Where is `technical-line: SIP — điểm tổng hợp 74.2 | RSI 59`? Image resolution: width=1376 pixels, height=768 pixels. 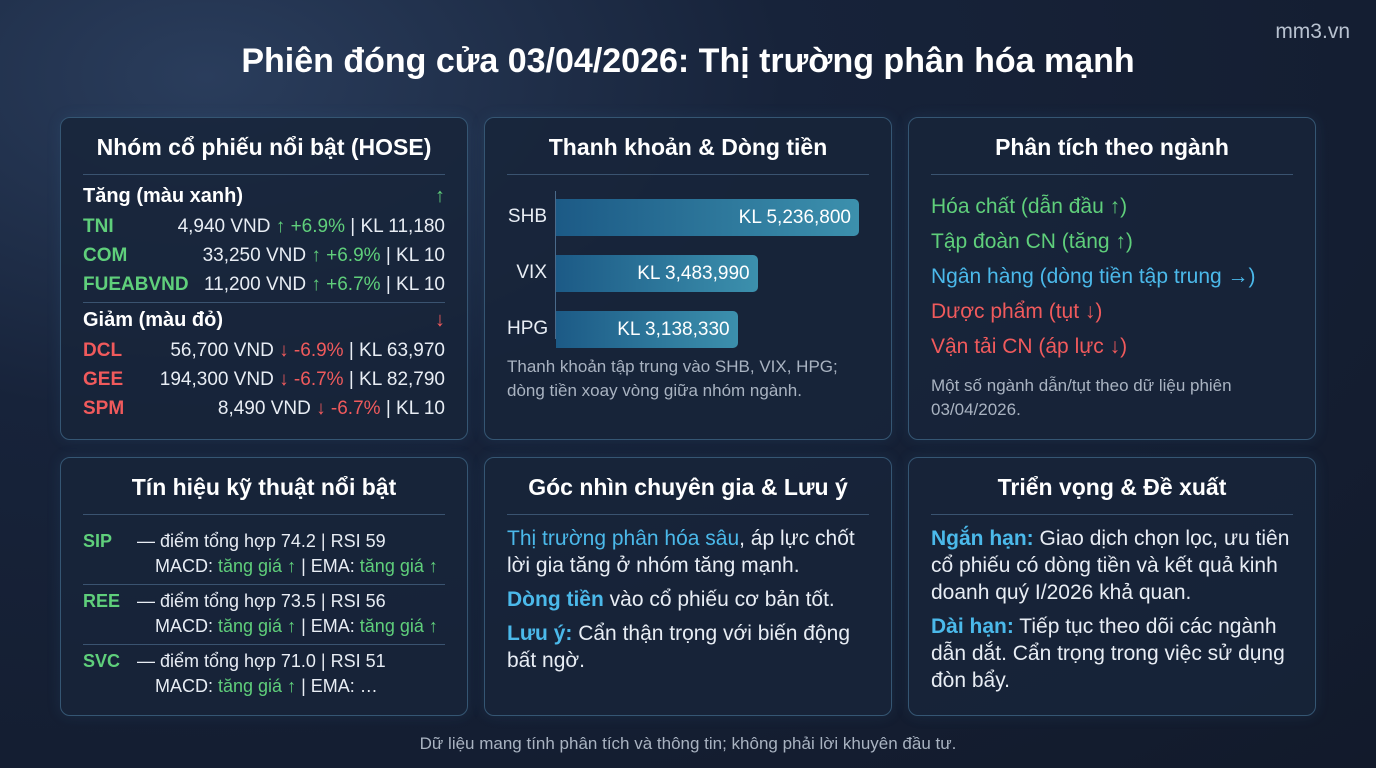 technical-line: SIP — điểm tổng hợp 74.2 | RSI 59 is located at coordinates (264, 541).